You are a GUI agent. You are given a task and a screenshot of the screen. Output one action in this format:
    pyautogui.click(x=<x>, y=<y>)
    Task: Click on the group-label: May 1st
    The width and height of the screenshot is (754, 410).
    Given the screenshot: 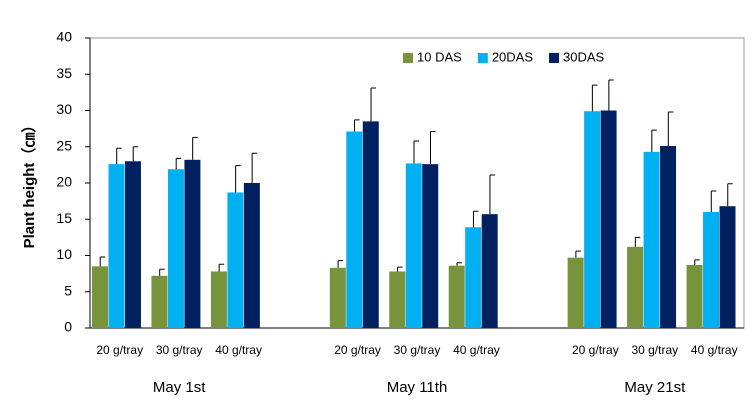 What is the action you would take?
    pyautogui.click(x=179, y=387)
    